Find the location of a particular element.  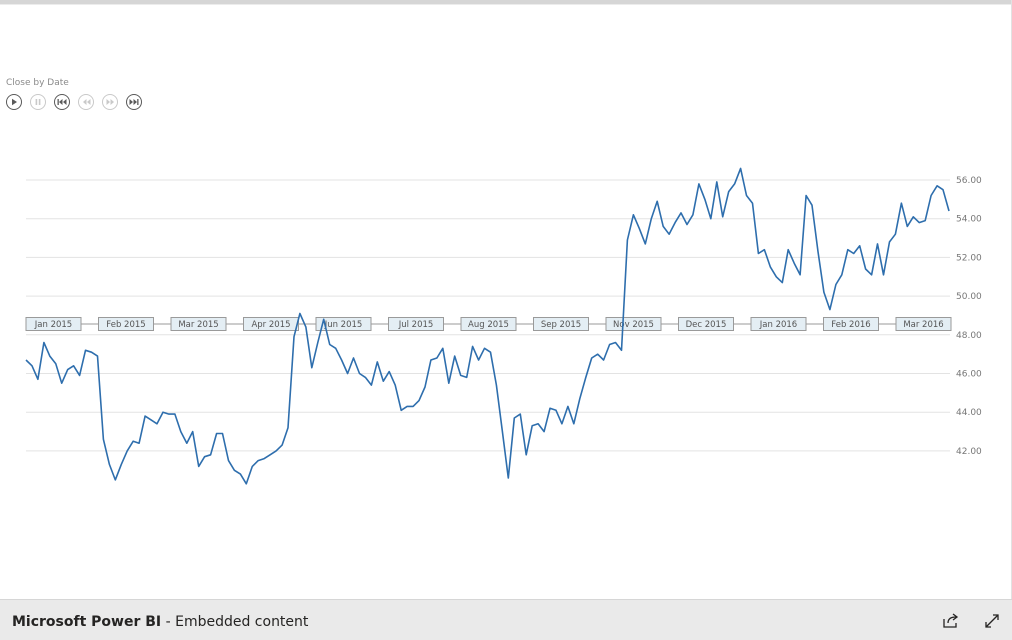

y-tick-label: 46.00 is located at coordinates (969, 375).